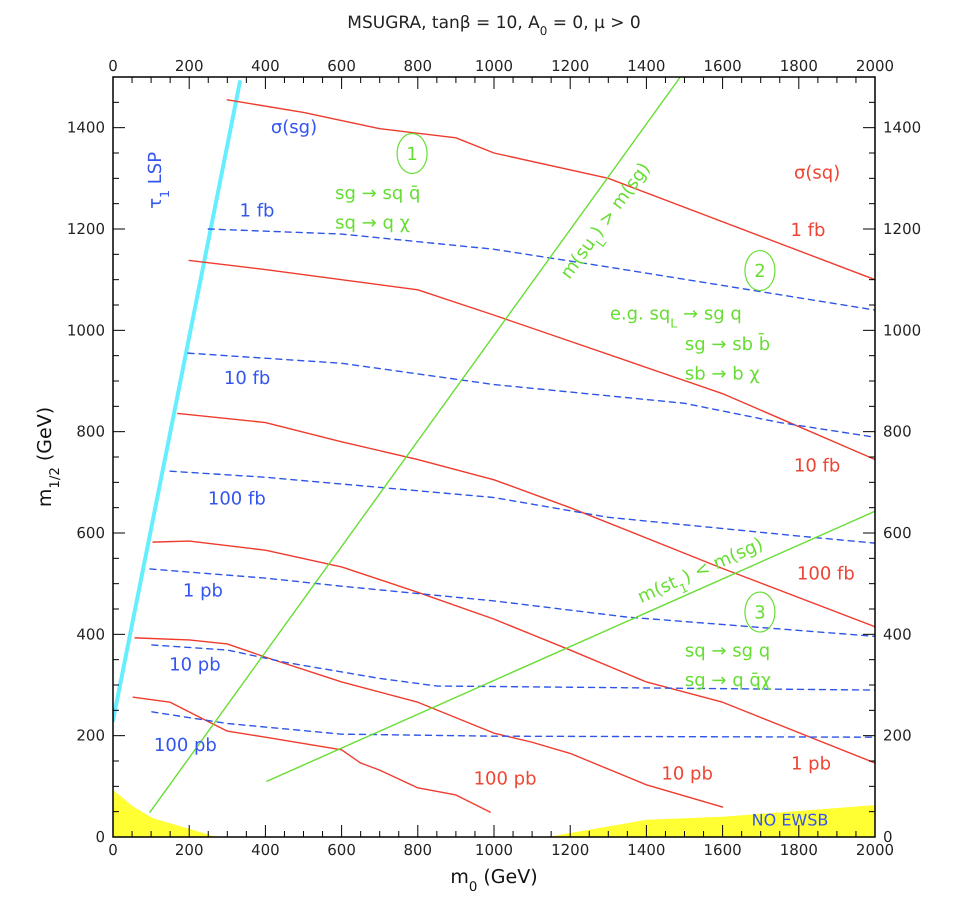 The height and width of the screenshot is (899, 955). What do you see at coordinates (412, 154) in the screenshot?
I see `annotation: 1` at bounding box center [412, 154].